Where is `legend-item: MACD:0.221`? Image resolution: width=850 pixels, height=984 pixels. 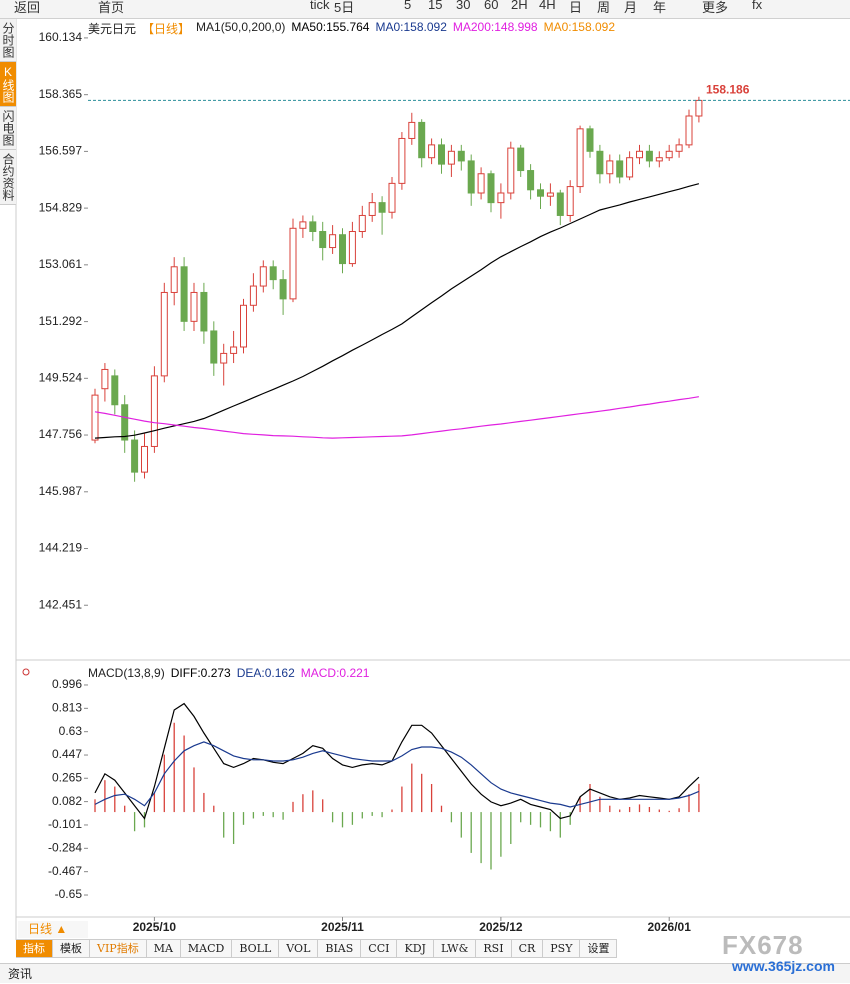 legend-item: MACD:0.221 is located at coordinates (335, 673).